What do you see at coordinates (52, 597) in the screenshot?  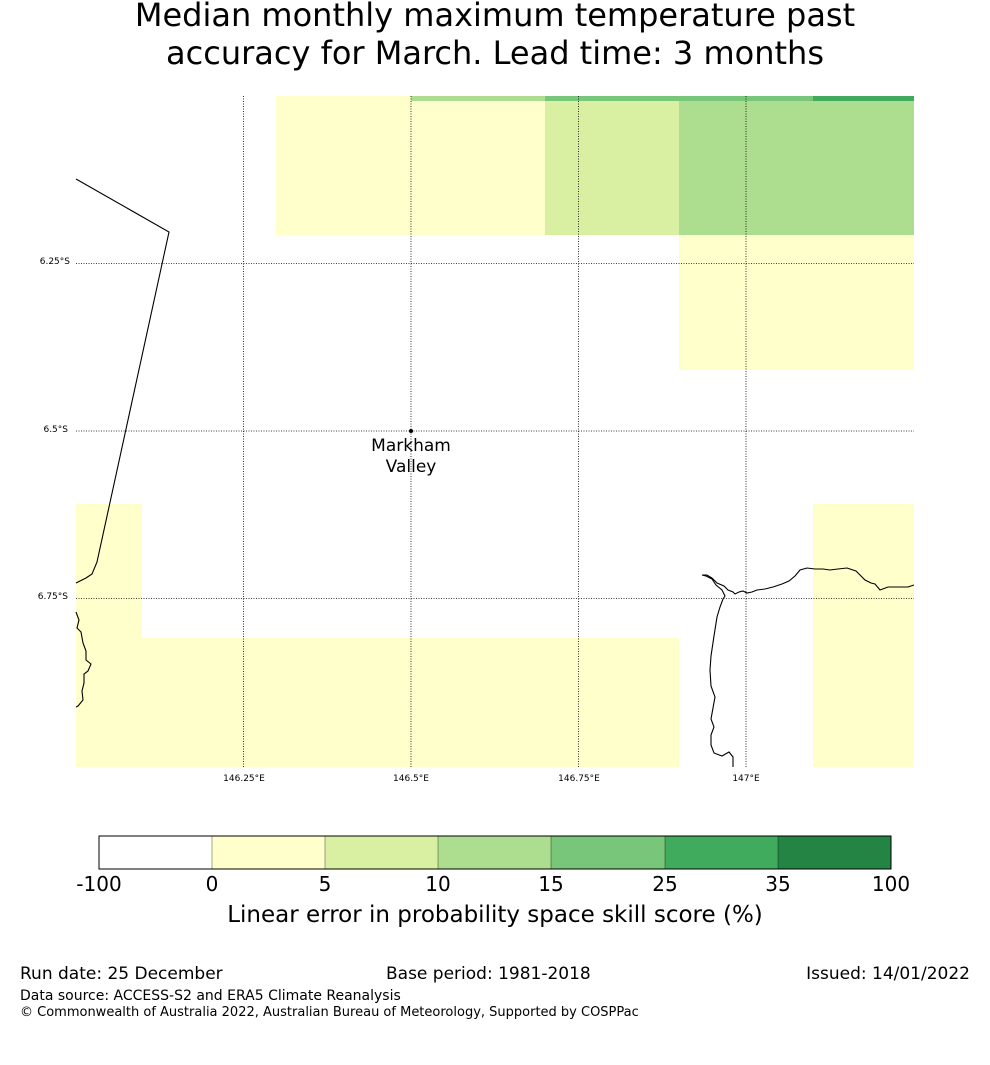 I see `lat-label-6-75: 6.75°S` at bounding box center [52, 597].